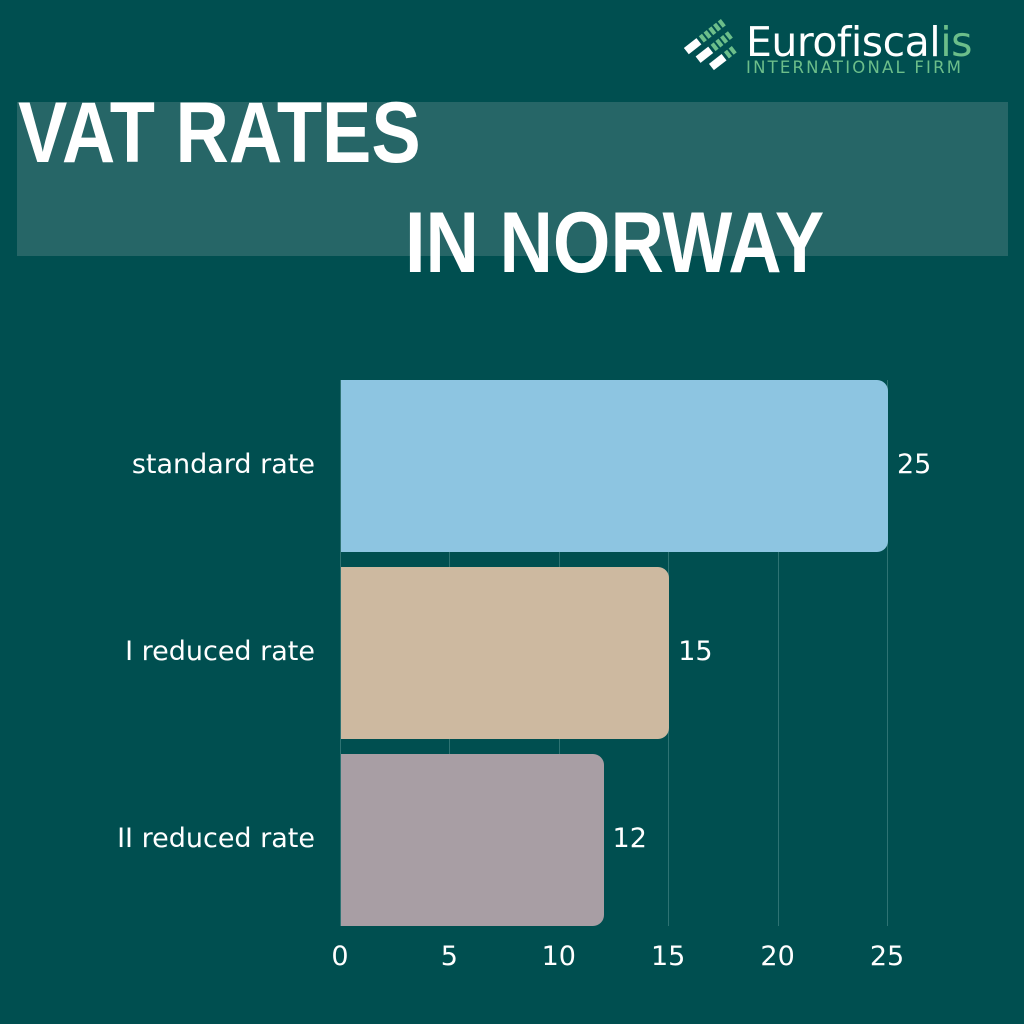  Describe the element at coordinates (512, 179) in the screenshot. I see `title-band` at that location.